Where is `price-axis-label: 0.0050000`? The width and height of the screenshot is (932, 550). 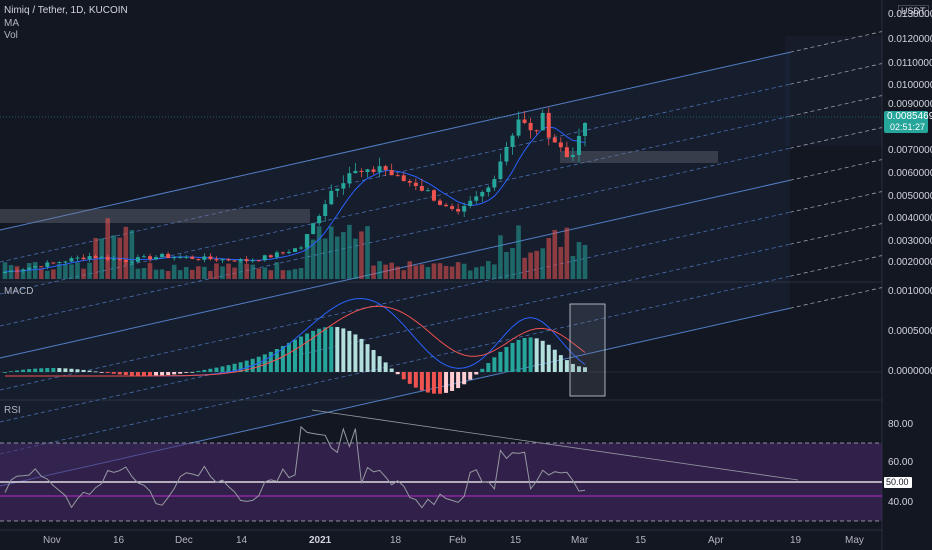
price-axis-label: 0.0050000 is located at coordinates (910, 196).